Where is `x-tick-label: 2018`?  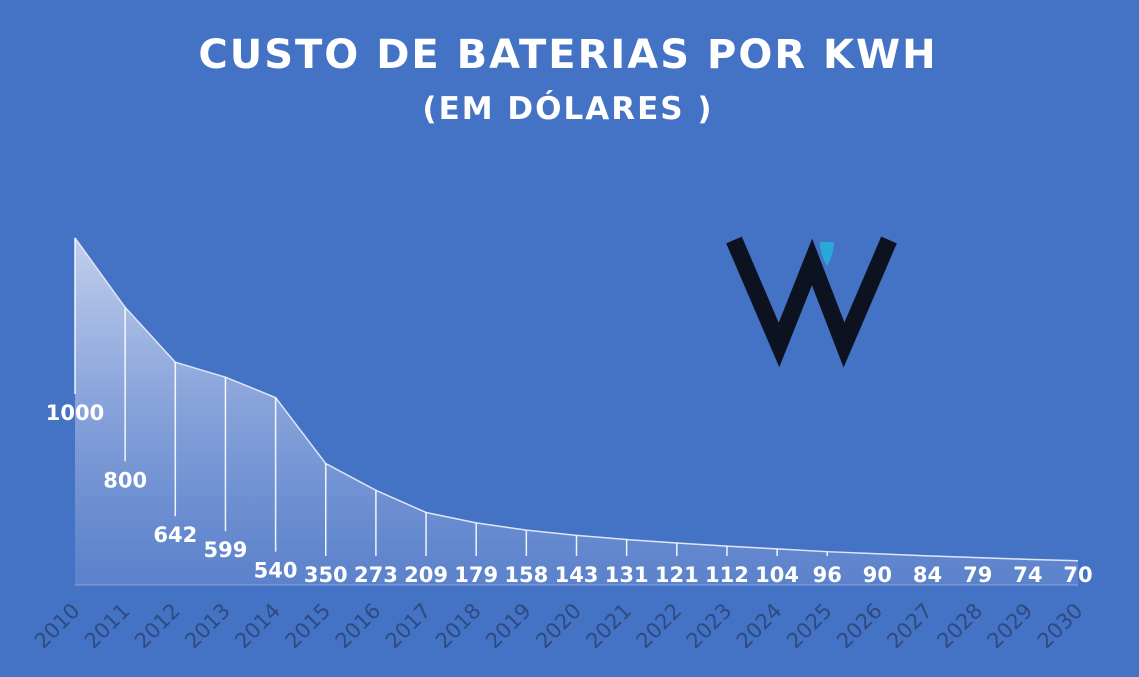 x-tick-label: 2018 is located at coordinates (458, 626).